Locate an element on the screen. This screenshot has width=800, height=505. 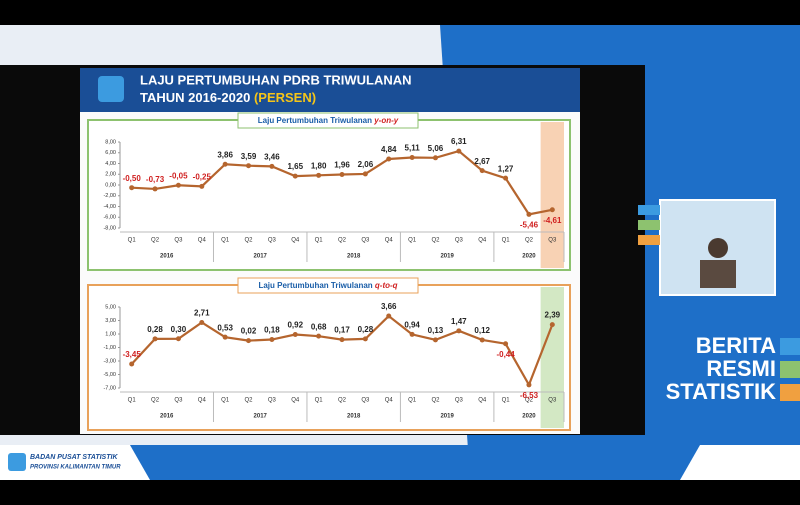
value-label: 1,80 is located at coordinates (319, 165).